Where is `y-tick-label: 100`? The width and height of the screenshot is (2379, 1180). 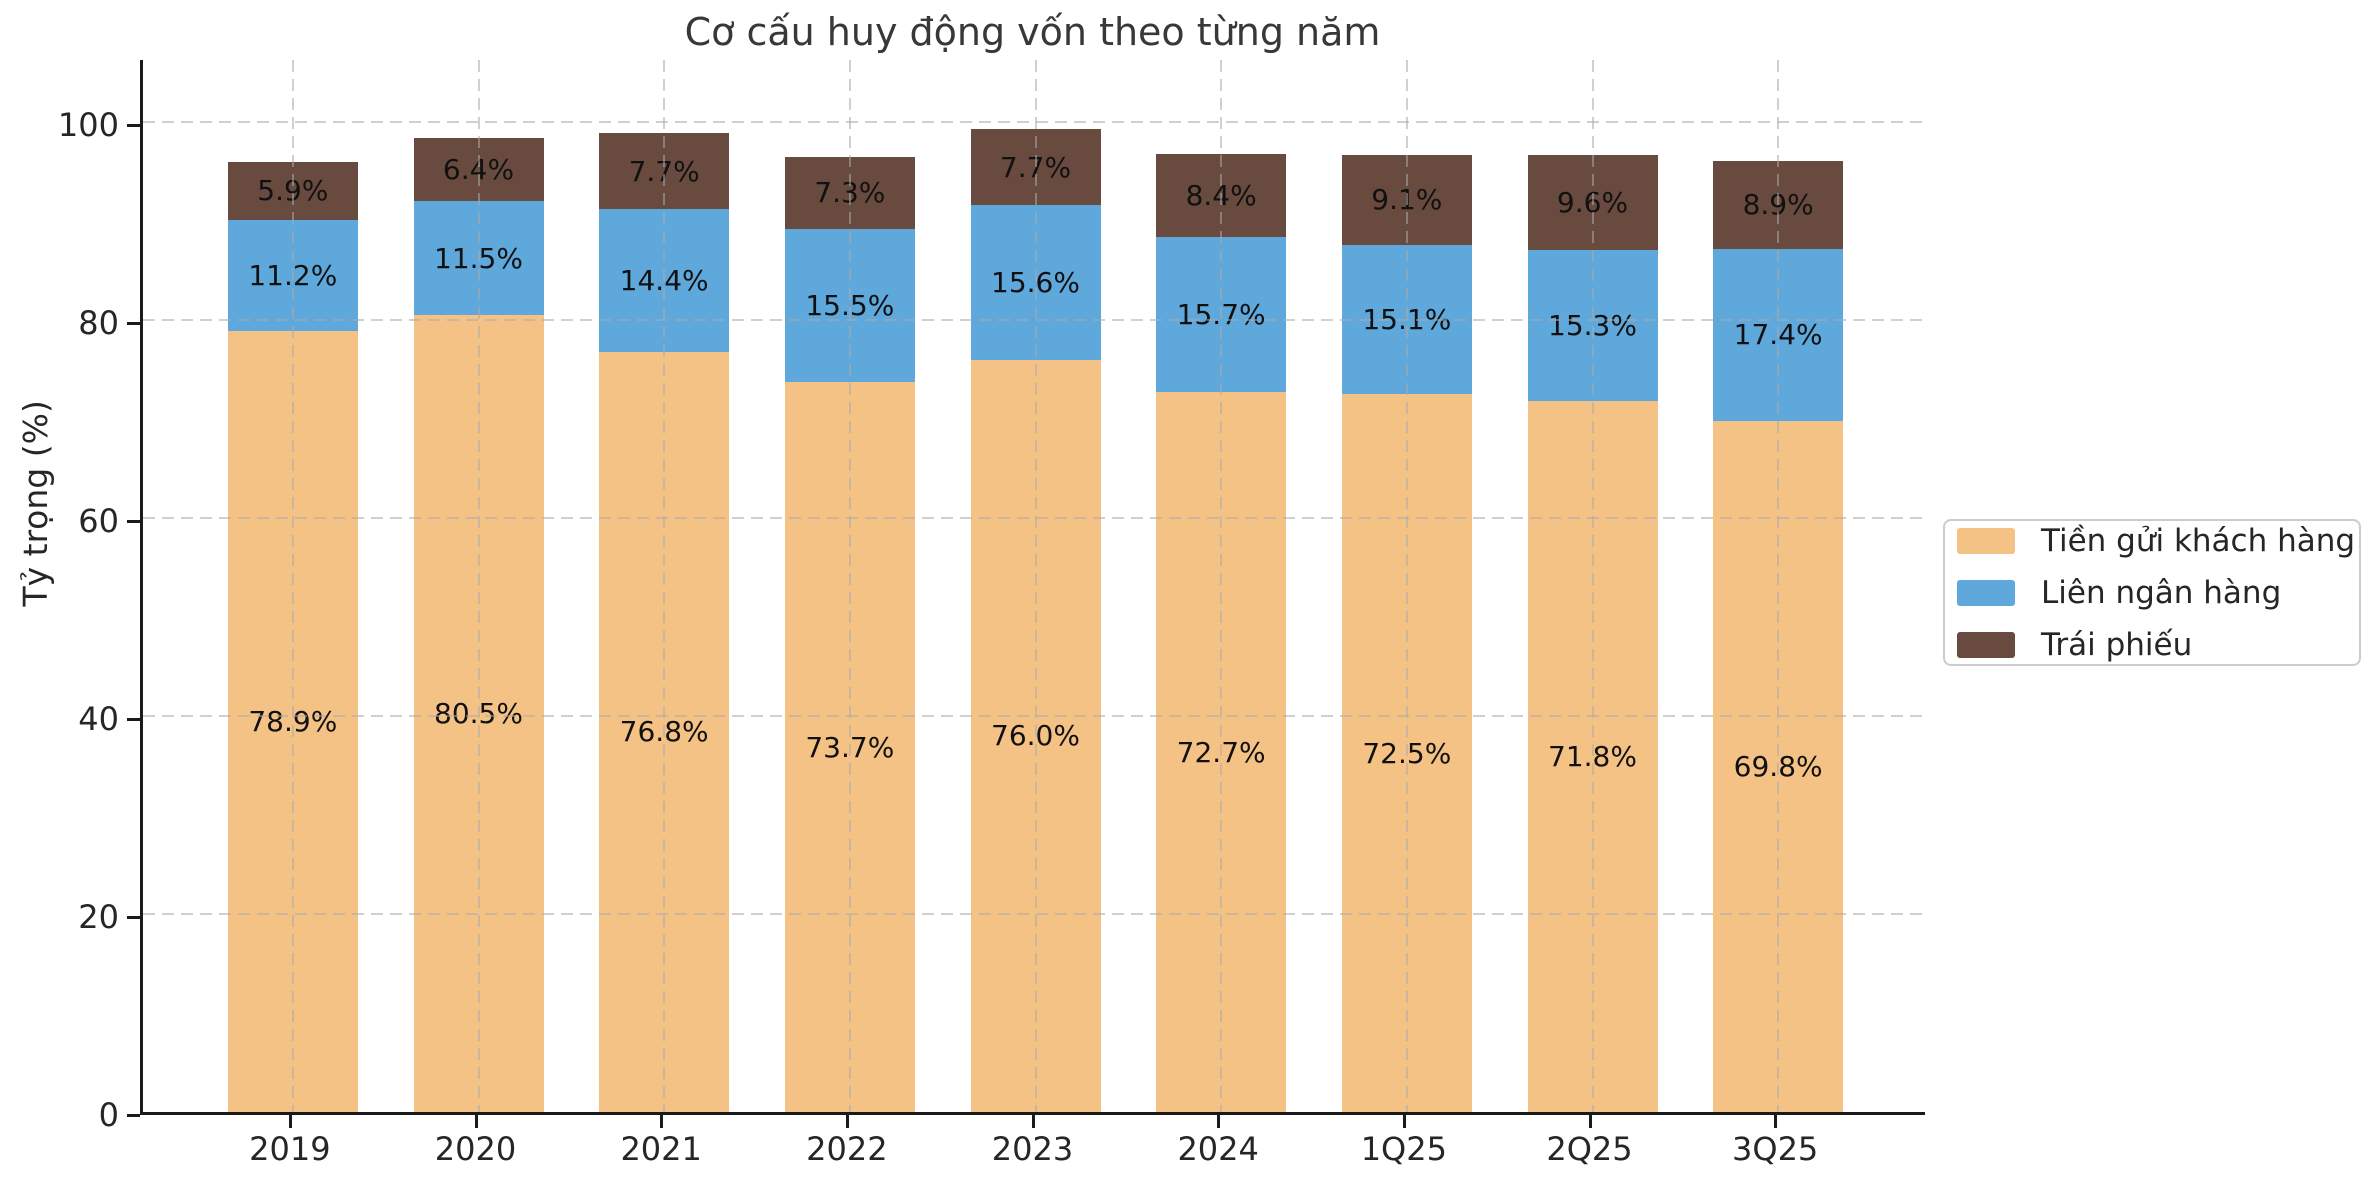 y-tick-label: 100 is located at coordinates (88, 125).